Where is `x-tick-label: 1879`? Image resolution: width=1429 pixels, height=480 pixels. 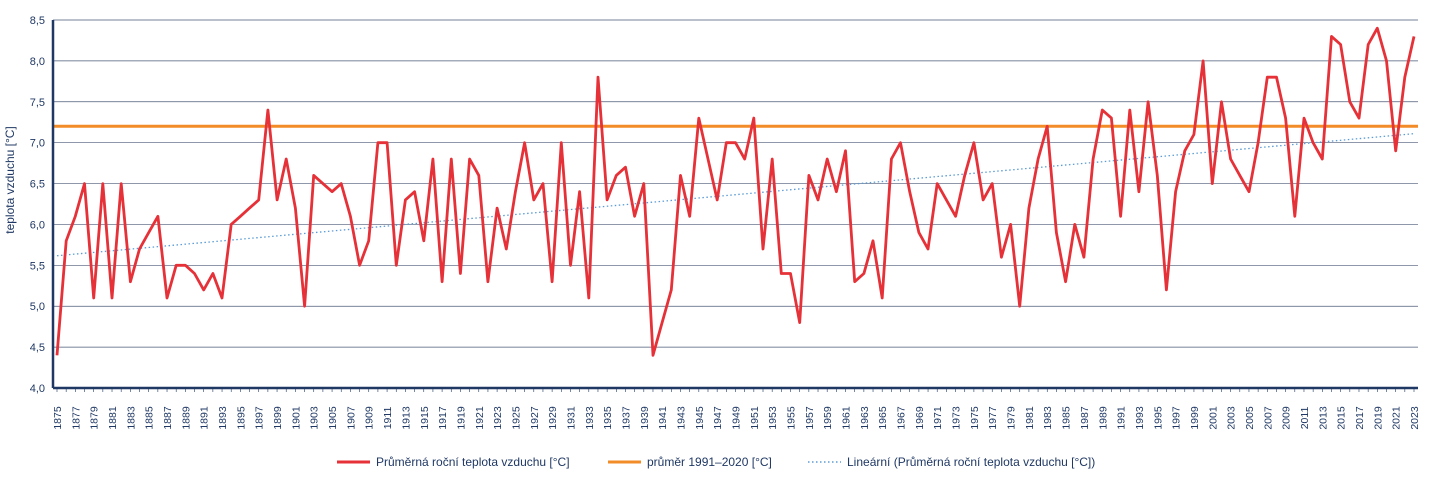
x-tick-label: 1879 is located at coordinates (95, 418).